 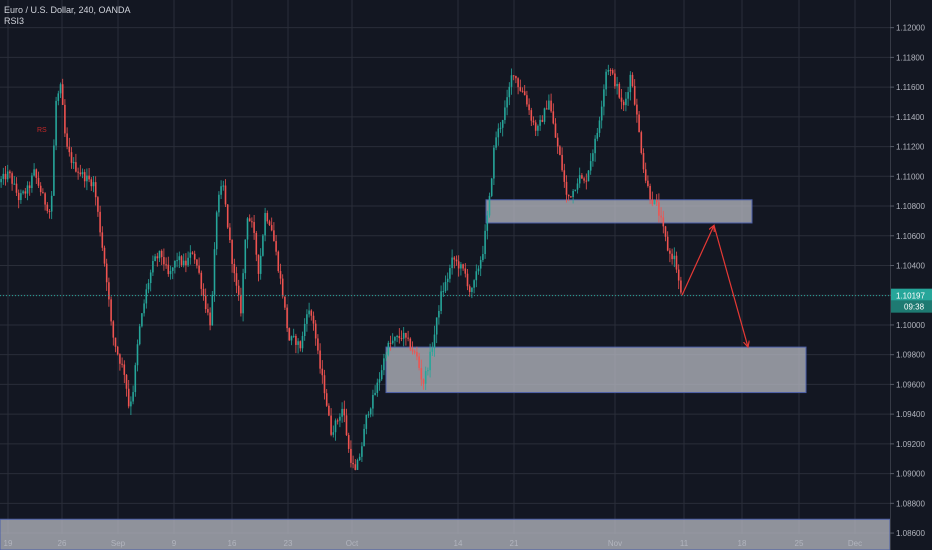 I want to click on y-tick-label: 1.08800, so click(x=910, y=503).